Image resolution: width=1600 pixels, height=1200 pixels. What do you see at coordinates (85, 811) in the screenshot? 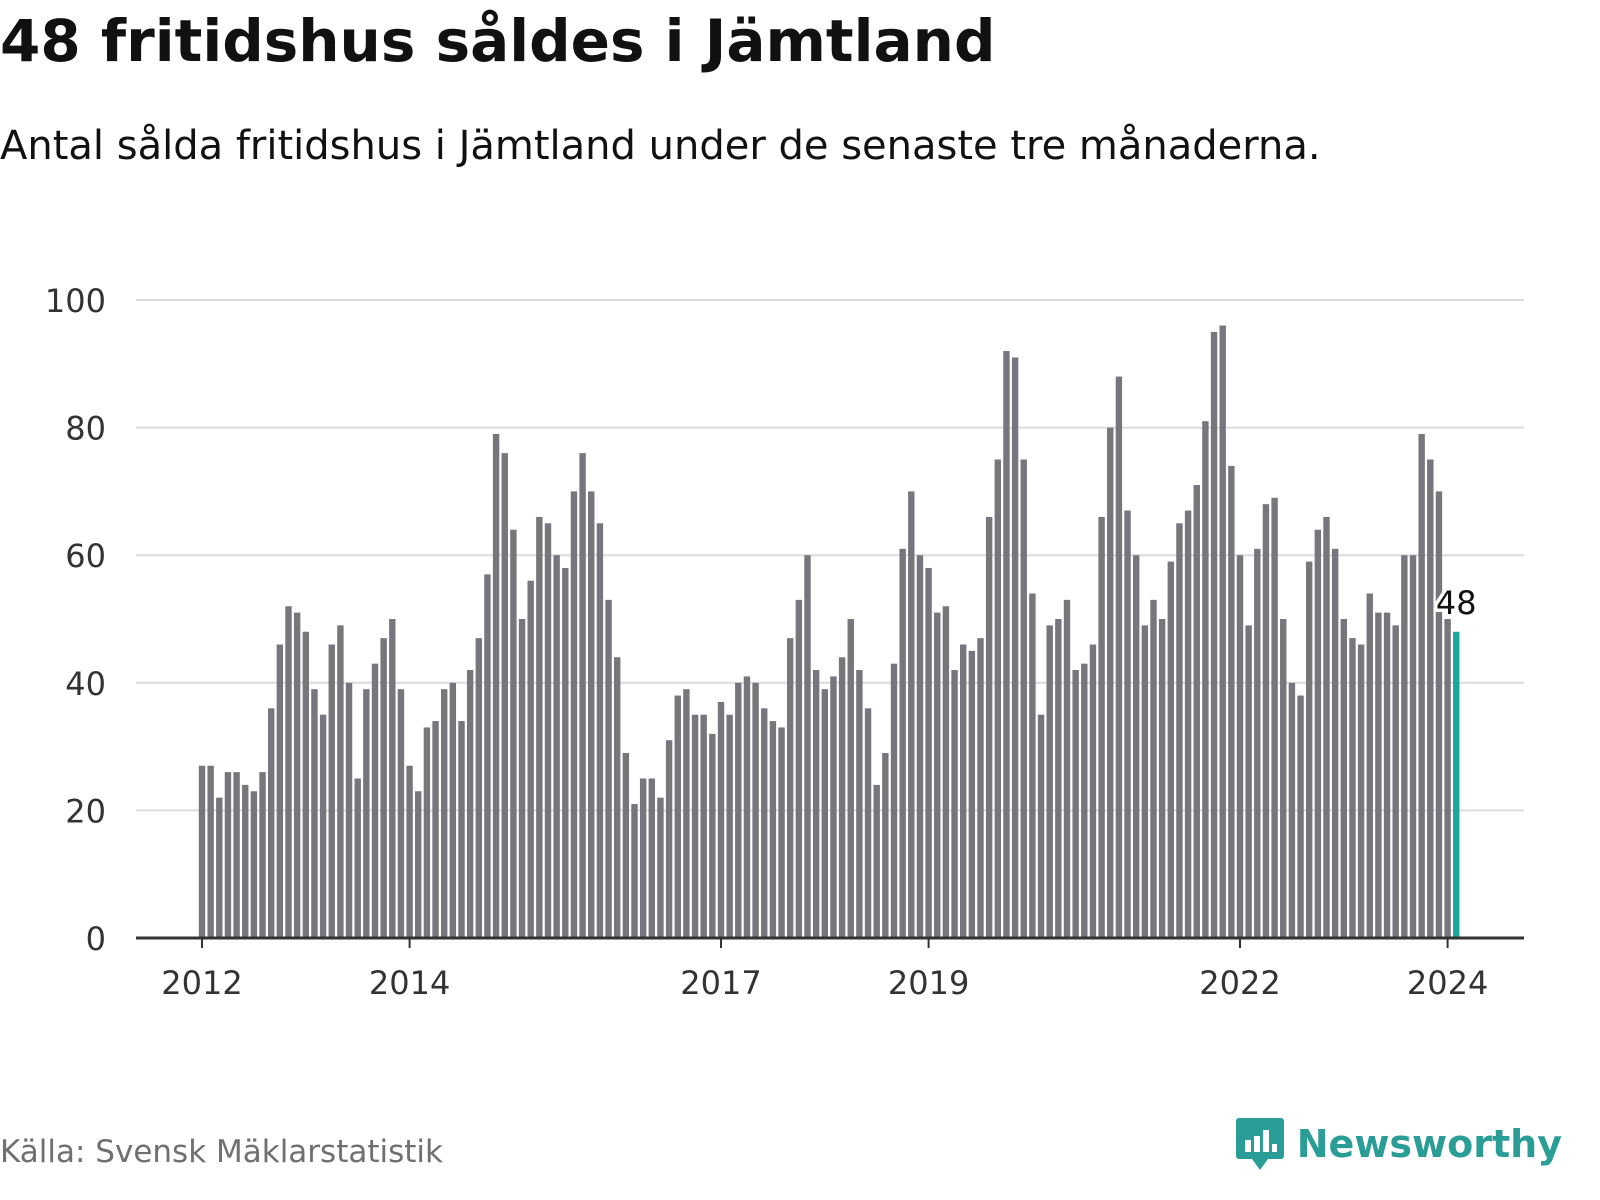
I see `y-tick-label: 20` at bounding box center [85, 811].